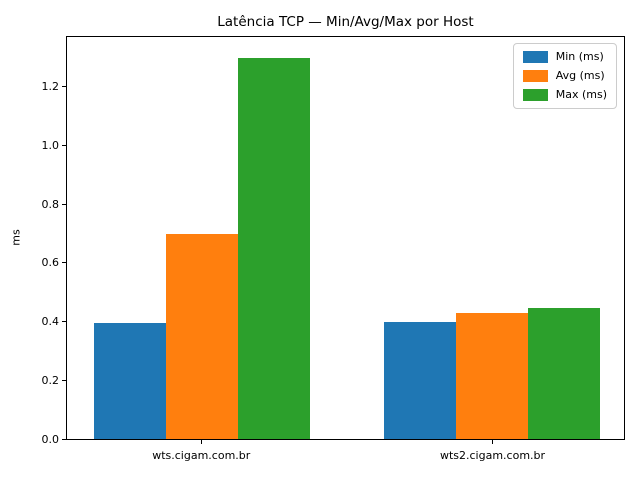  What do you see at coordinates (491, 375) in the screenshot?
I see `bar-avg-wts2.cigam.com.br` at bounding box center [491, 375].